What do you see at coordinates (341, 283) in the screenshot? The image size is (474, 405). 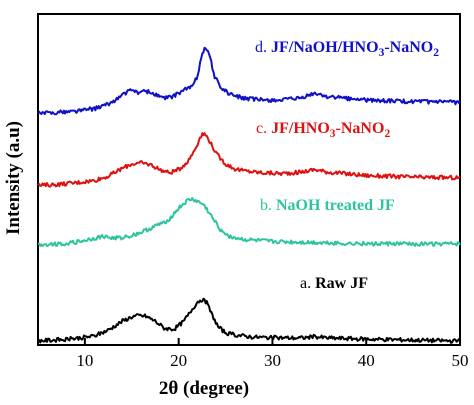 I see `series-label-name: Raw JF` at bounding box center [341, 283].